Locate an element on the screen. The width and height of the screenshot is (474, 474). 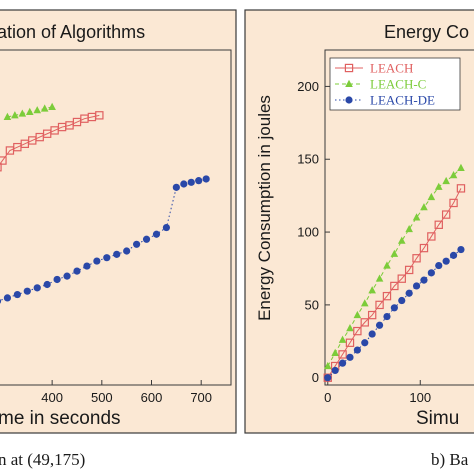
legend-label-leach: LEACH is located at coordinates (391, 68).